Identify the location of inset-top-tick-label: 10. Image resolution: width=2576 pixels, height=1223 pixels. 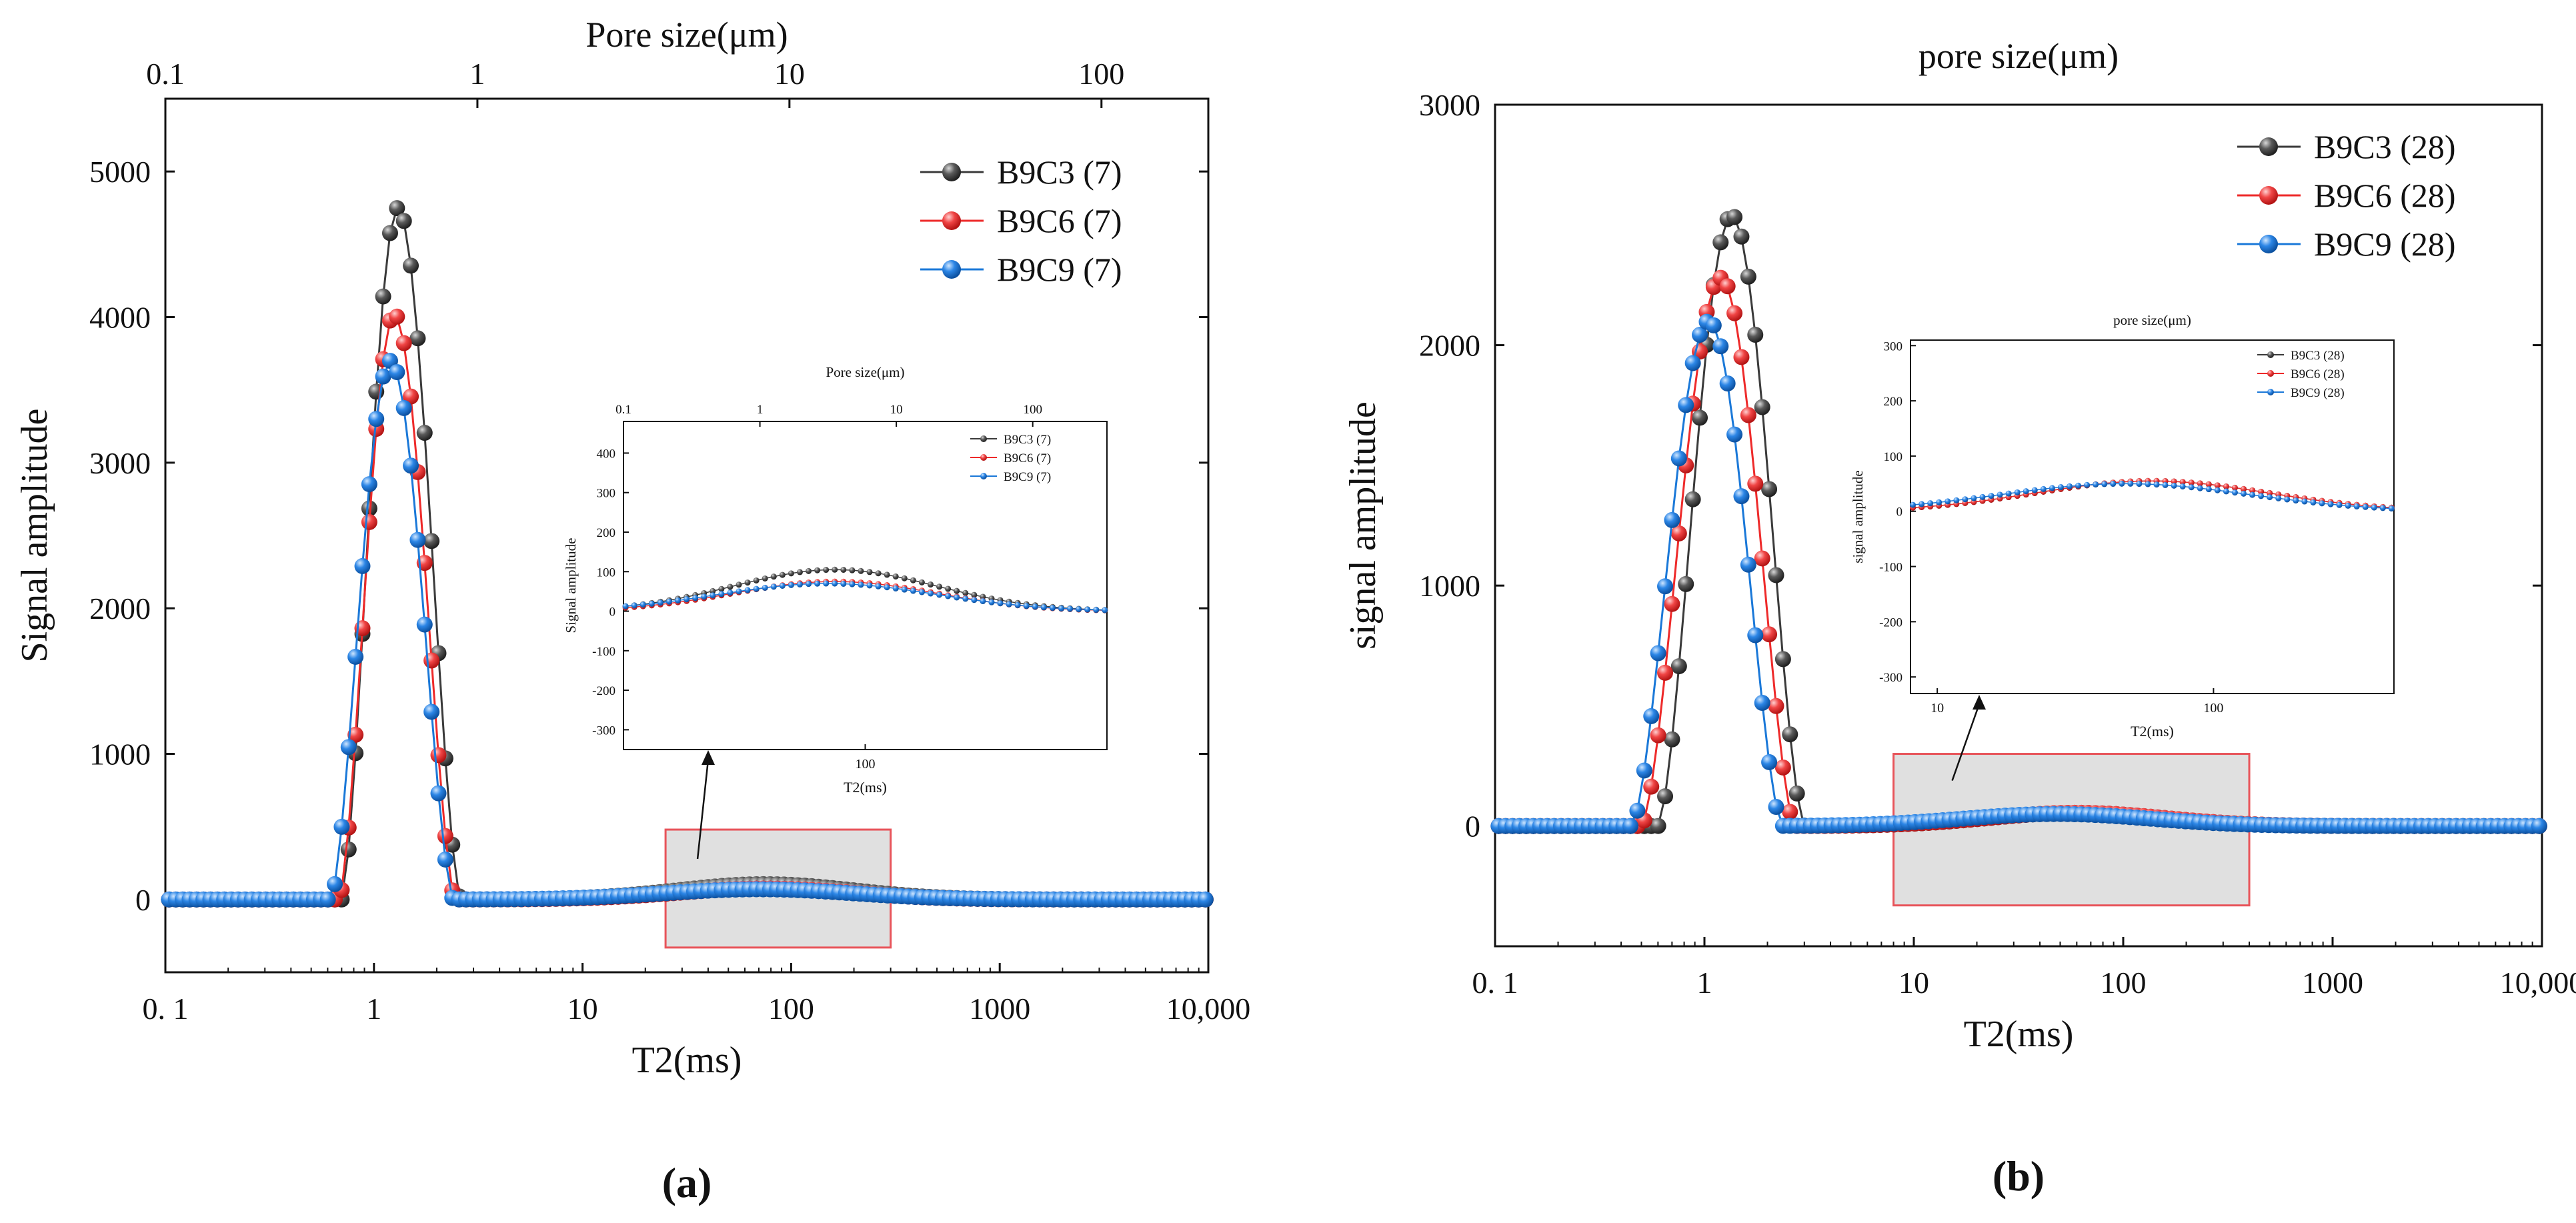
(896, 410).